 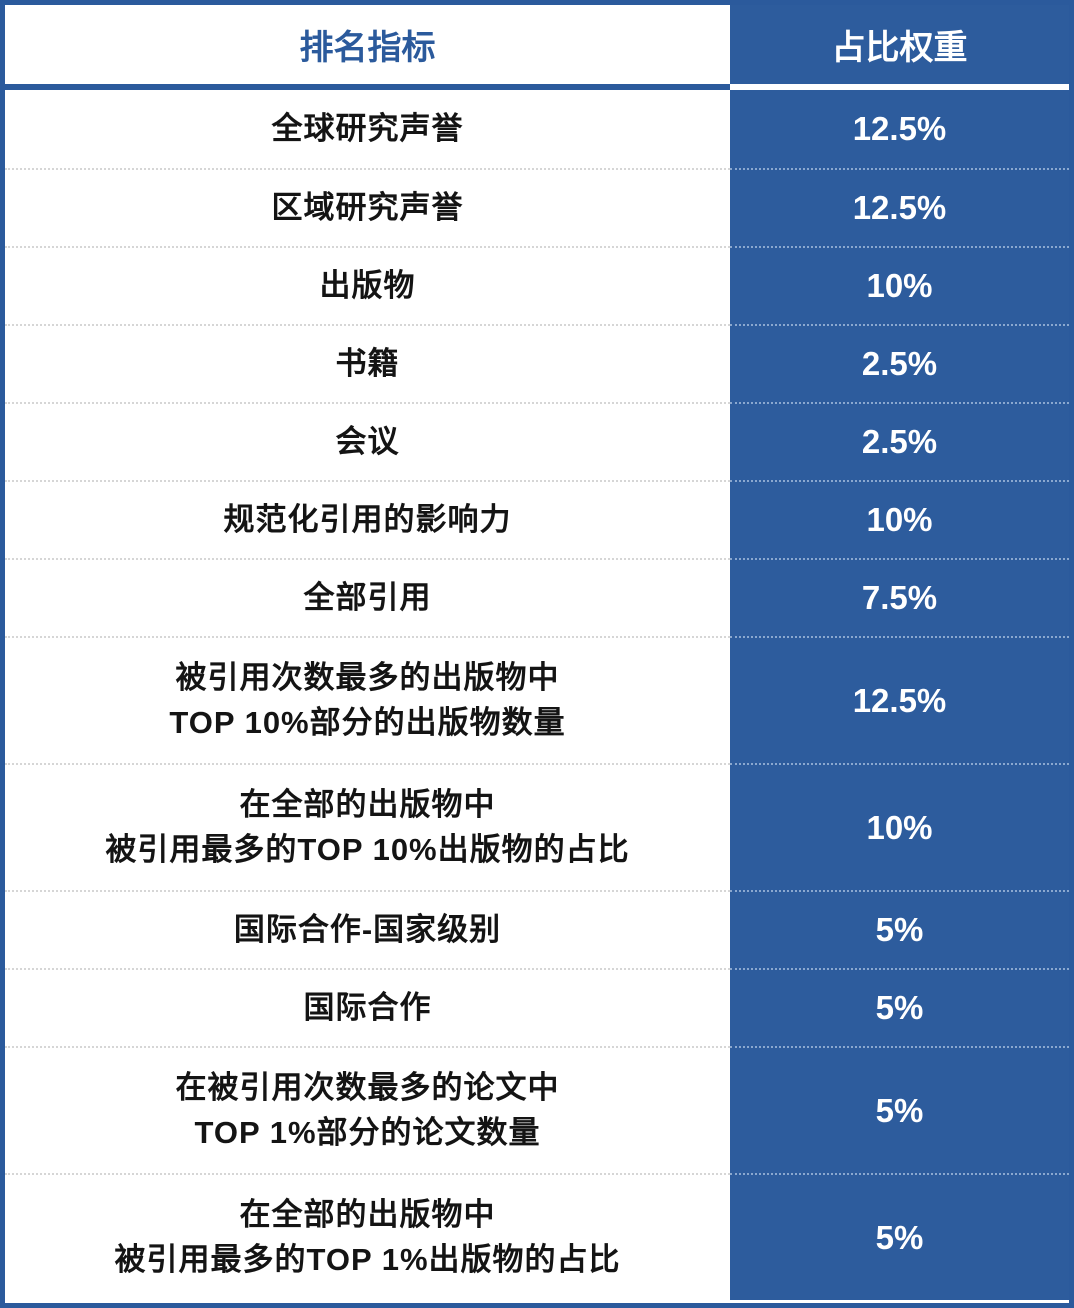 What do you see at coordinates (367, 1088) in the screenshot?
I see `indicator-line: 在被引用次数最多的论文中` at bounding box center [367, 1088].